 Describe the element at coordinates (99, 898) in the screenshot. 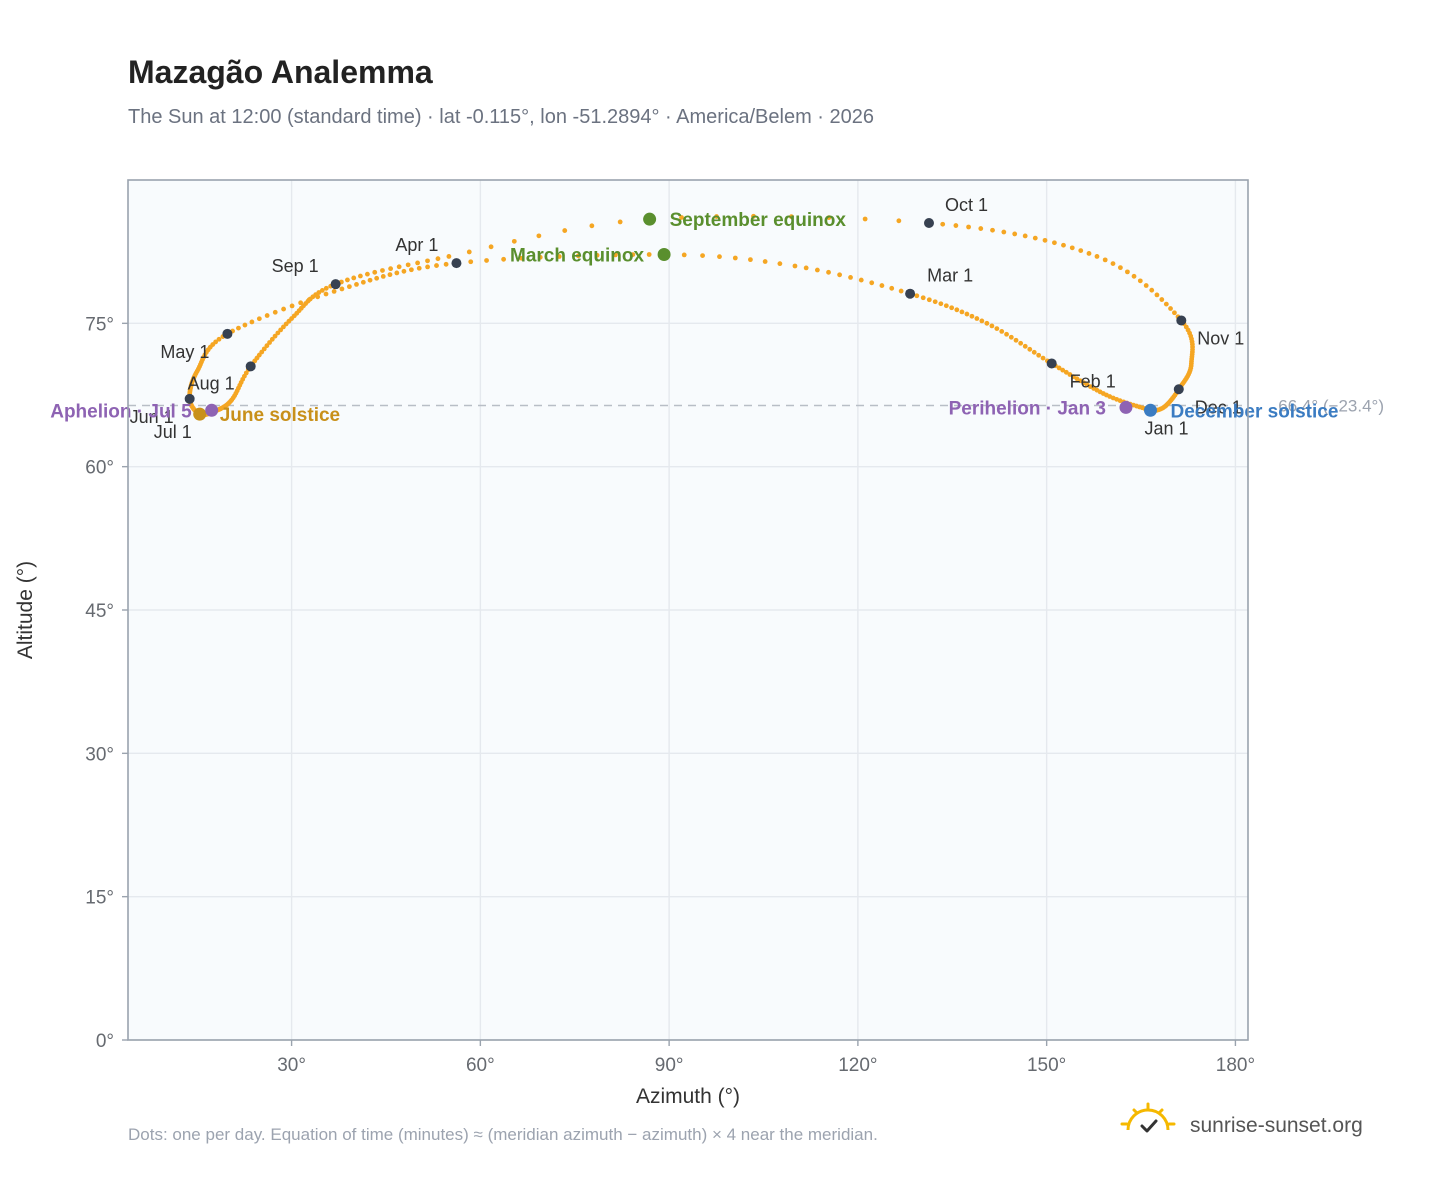

I see `y-tick-label: 15°` at that location.